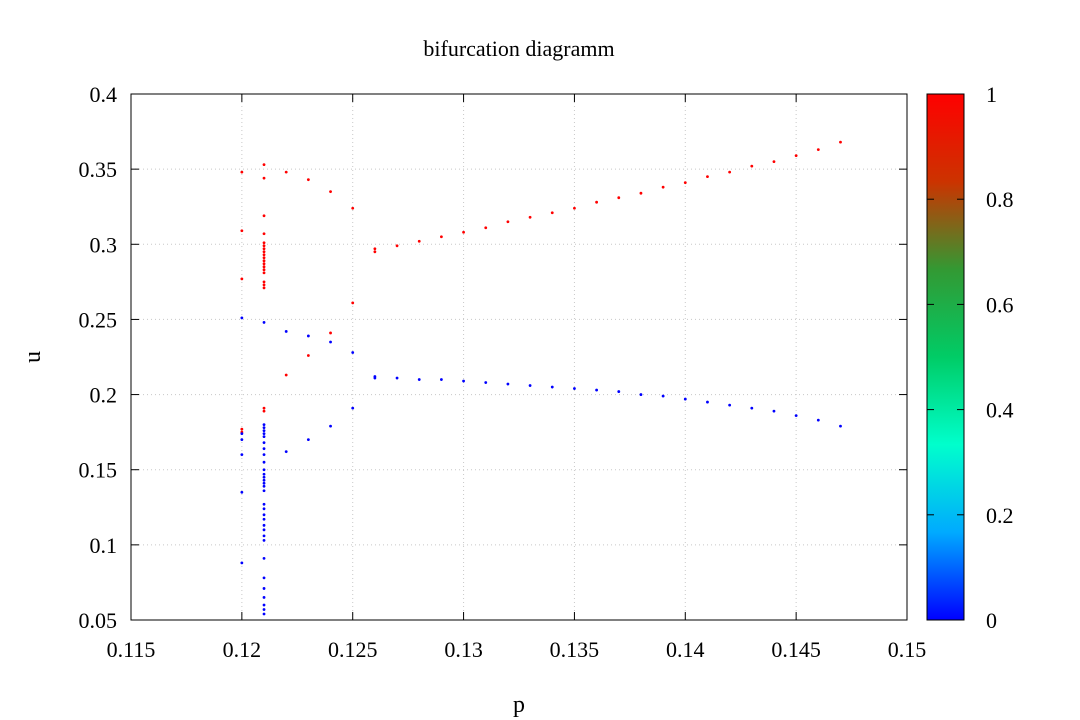  Describe the element at coordinates (104, 395) in the screenshot. I see `y-tick-label: 0.2` at that location.